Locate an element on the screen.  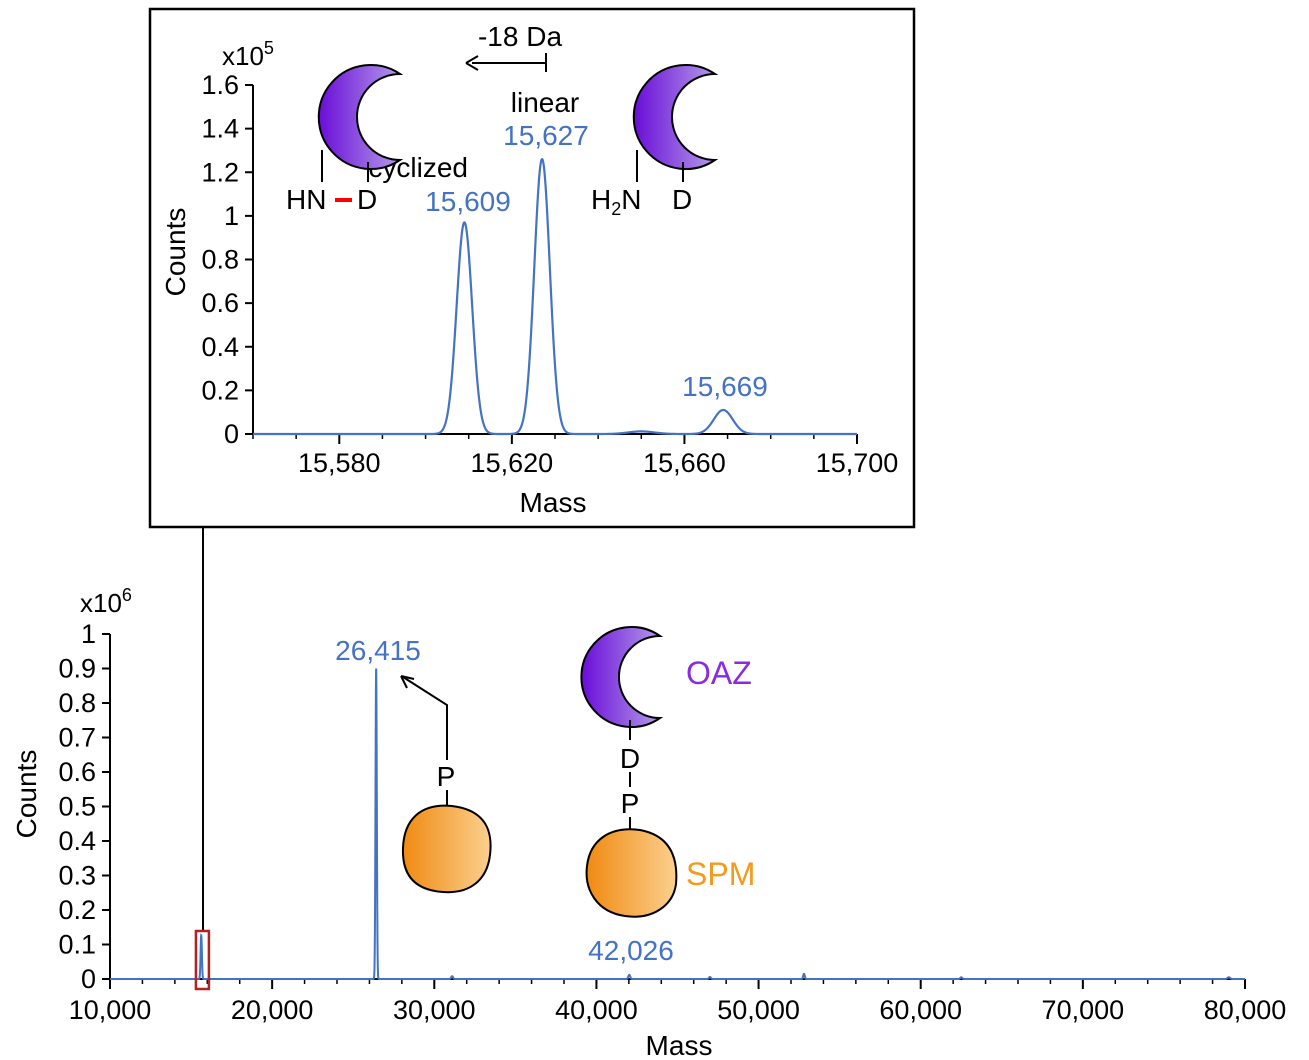
spm-p-arrow is located at coordinates (425, 718).